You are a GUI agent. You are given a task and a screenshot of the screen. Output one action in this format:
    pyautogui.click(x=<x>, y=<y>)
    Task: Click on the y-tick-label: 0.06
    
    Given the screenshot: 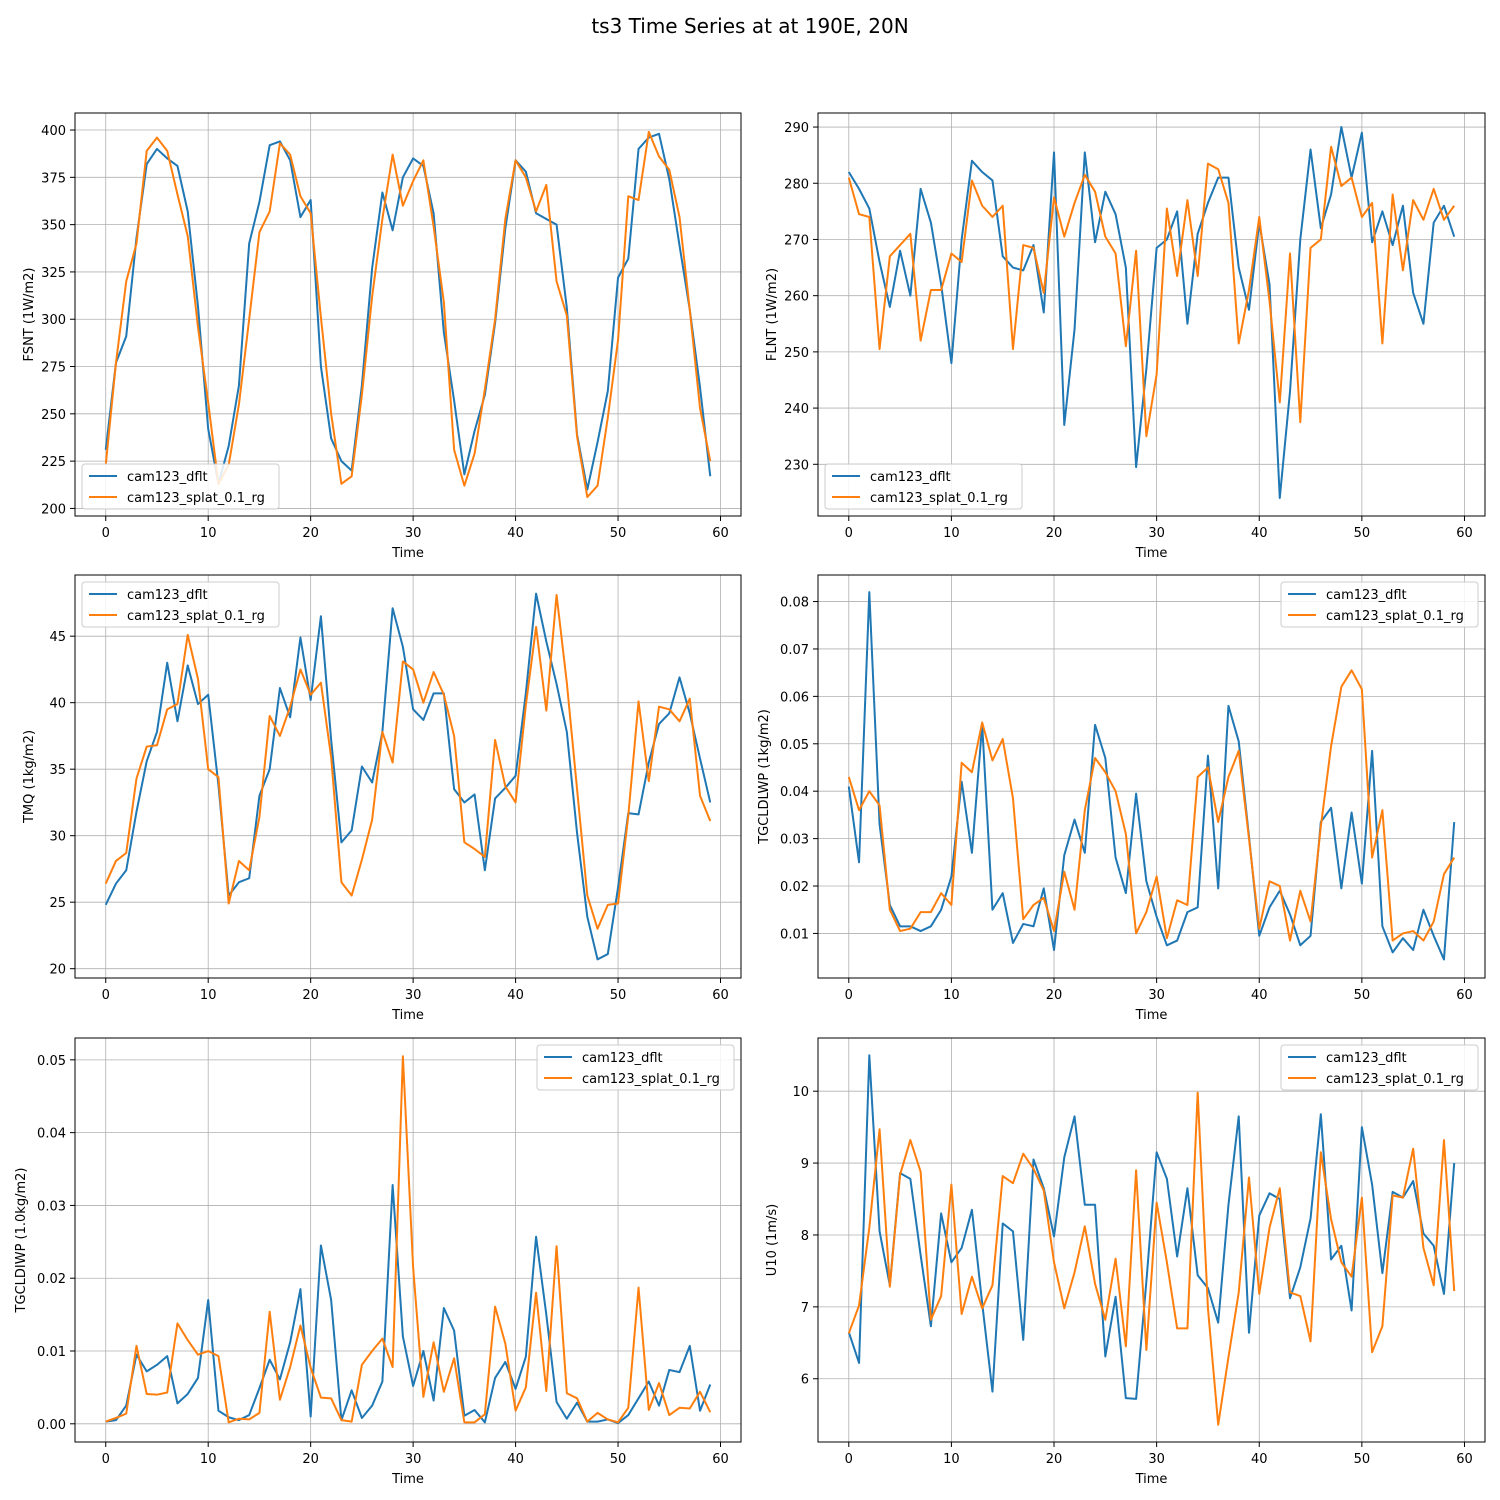 What is the action you would take?
    pyautogui.click(x=794, y=697)
    